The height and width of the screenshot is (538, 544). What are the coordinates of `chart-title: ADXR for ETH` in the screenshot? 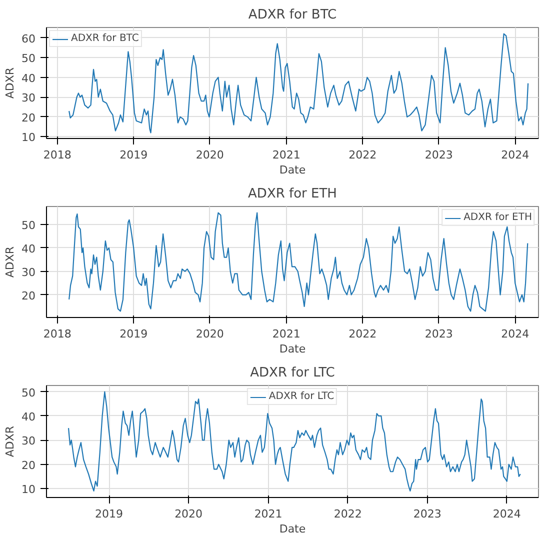 It's located at (292, 194).